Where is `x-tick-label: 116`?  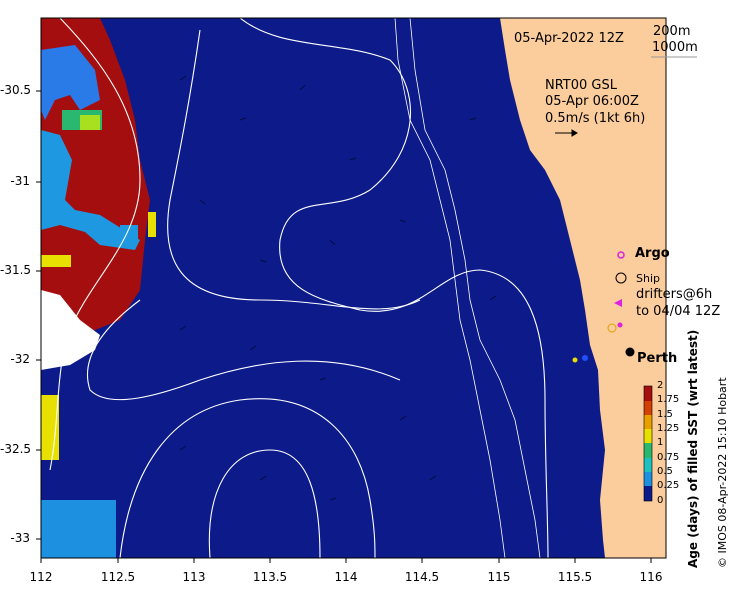
x-tick-label: 116 is located at coordinates (651, 577).